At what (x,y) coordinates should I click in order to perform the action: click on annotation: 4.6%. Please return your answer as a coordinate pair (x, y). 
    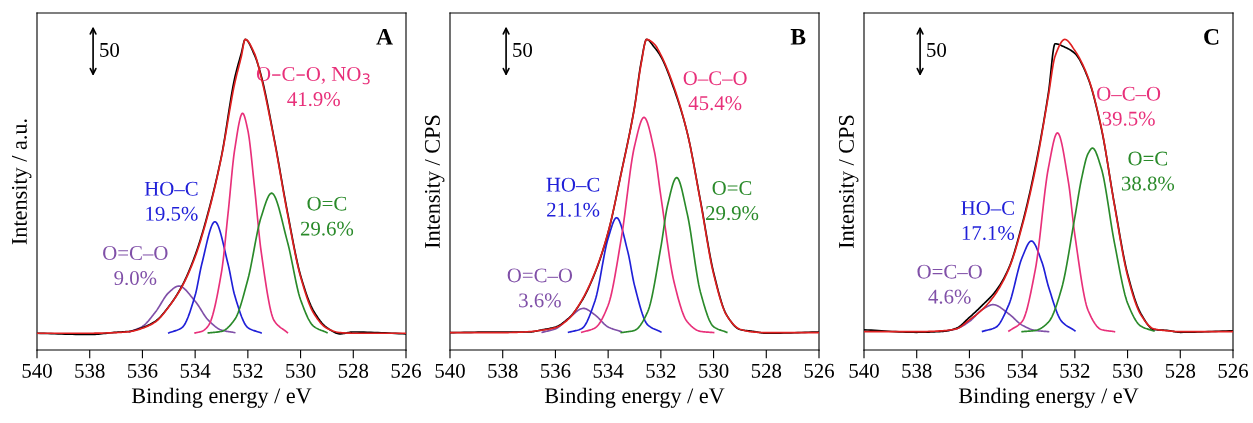
    Looking at the image, I should click on (949, 296).